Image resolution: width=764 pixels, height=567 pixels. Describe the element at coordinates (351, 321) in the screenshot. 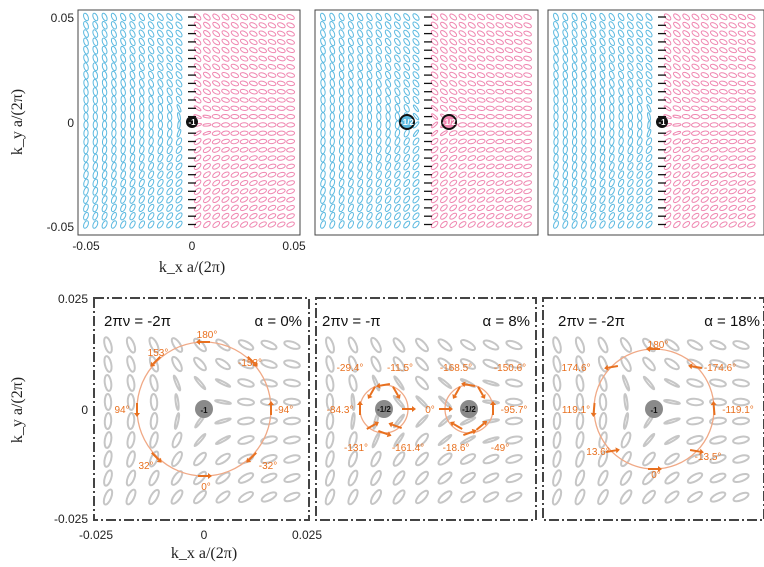

I see `bottom-panel-2-nu: 2πν = -π` at that location.